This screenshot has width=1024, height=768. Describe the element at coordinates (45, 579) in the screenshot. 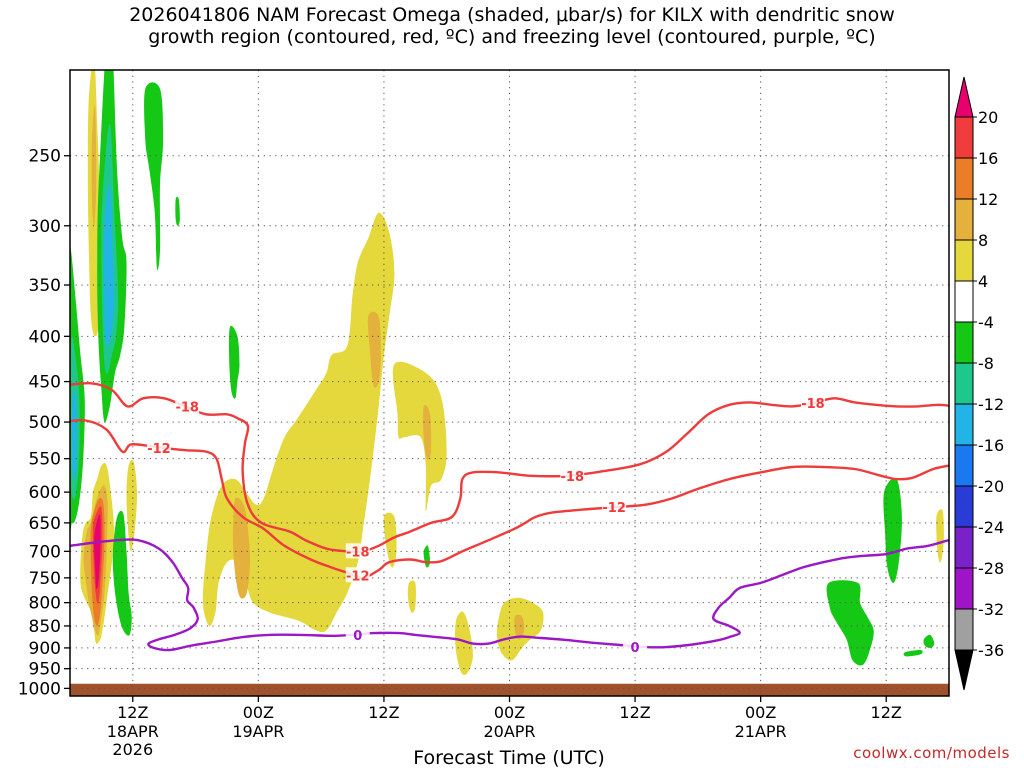

I see `y-tick-label: 750` at that location.